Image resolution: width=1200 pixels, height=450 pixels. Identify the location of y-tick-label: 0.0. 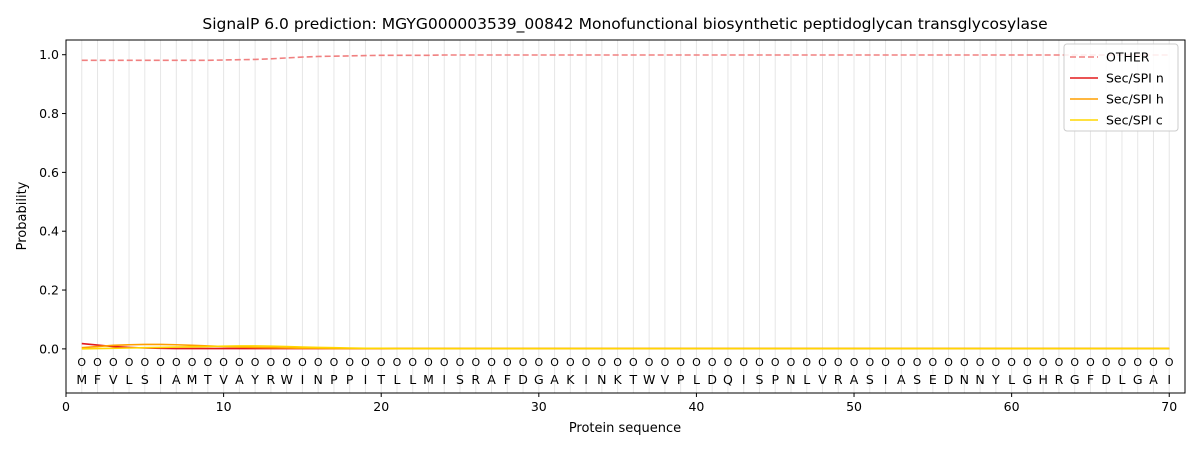
(49, 348).